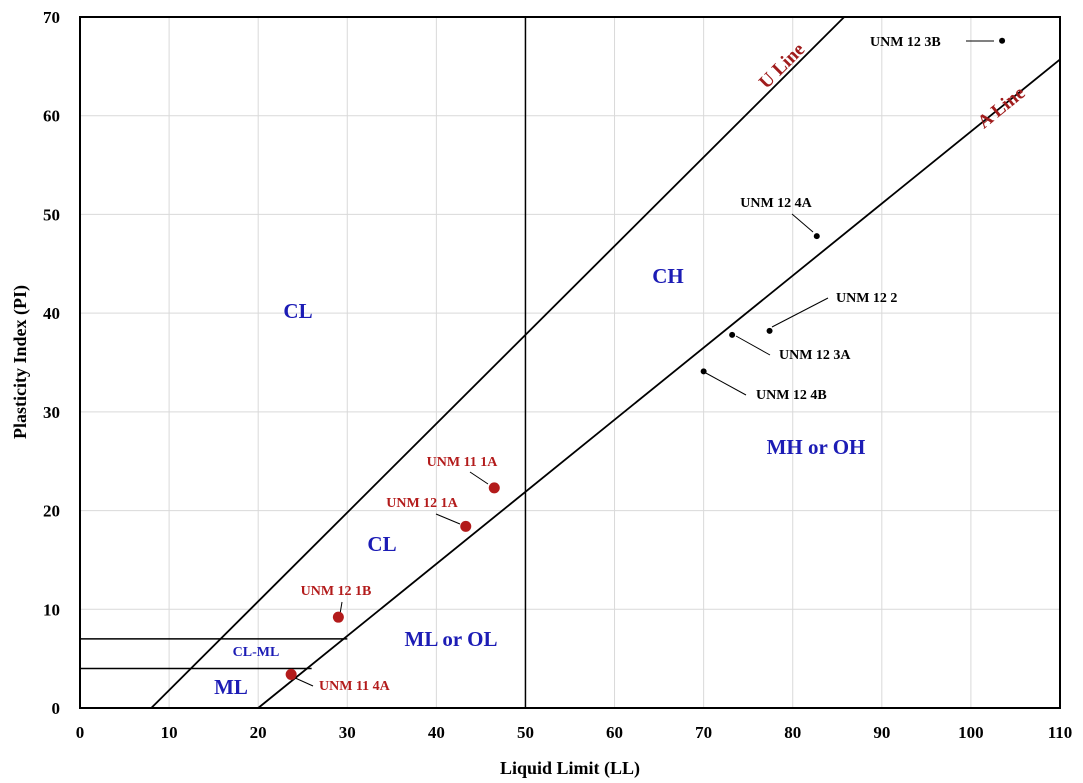  Describe the element at coordinates (816, 447) in the screenshot. I see `zone-label: MH or OH` at that location.